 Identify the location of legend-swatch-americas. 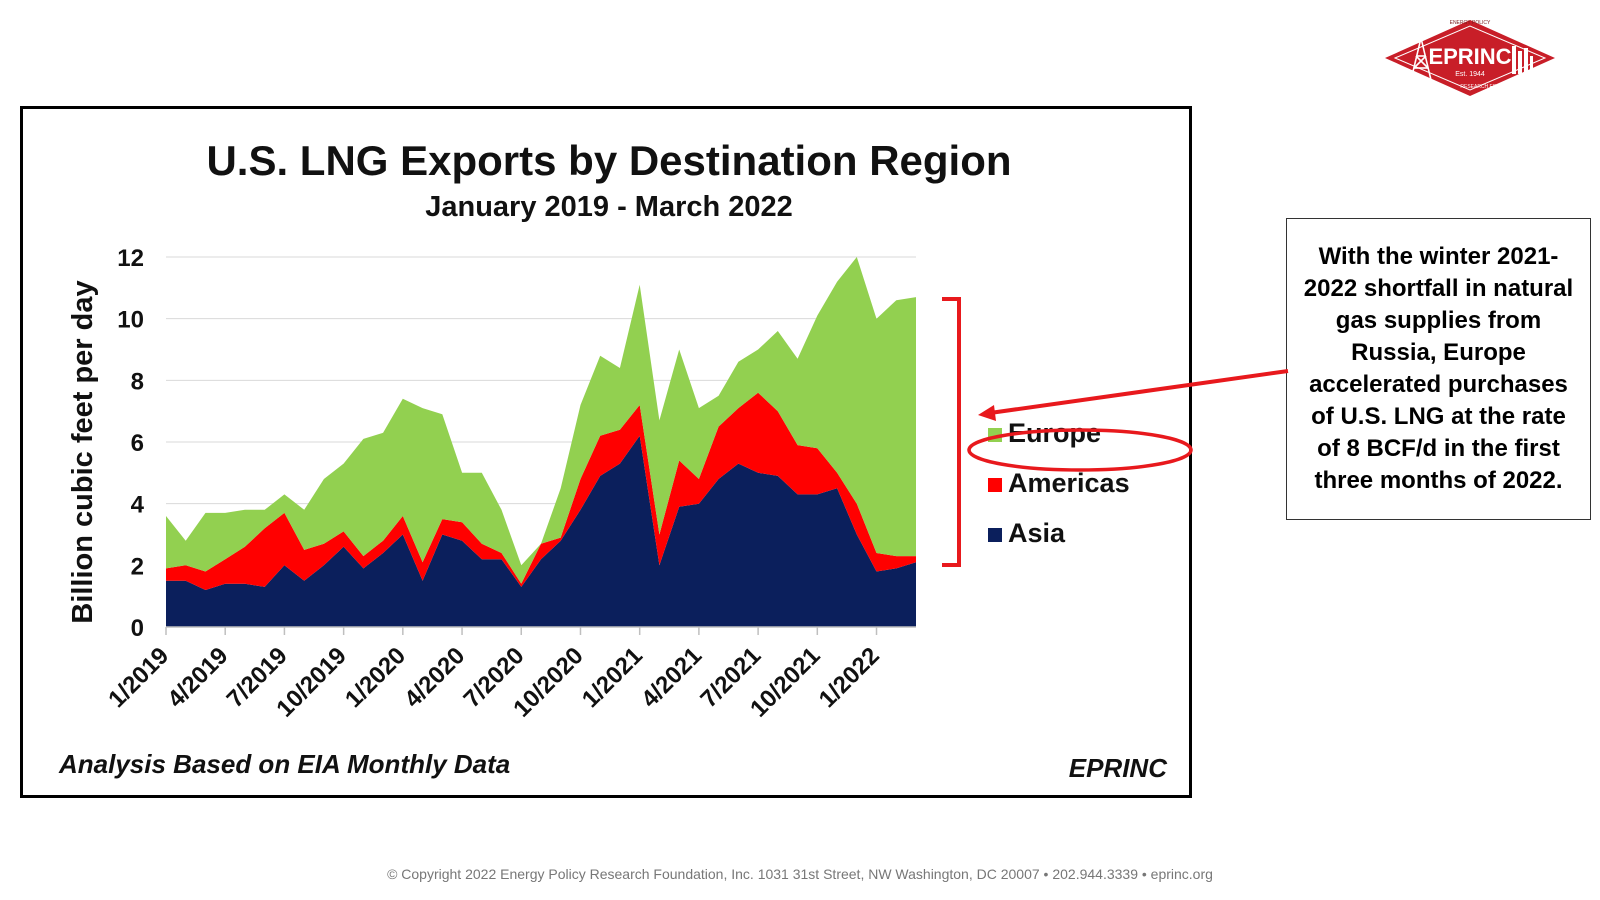
(995, 485).